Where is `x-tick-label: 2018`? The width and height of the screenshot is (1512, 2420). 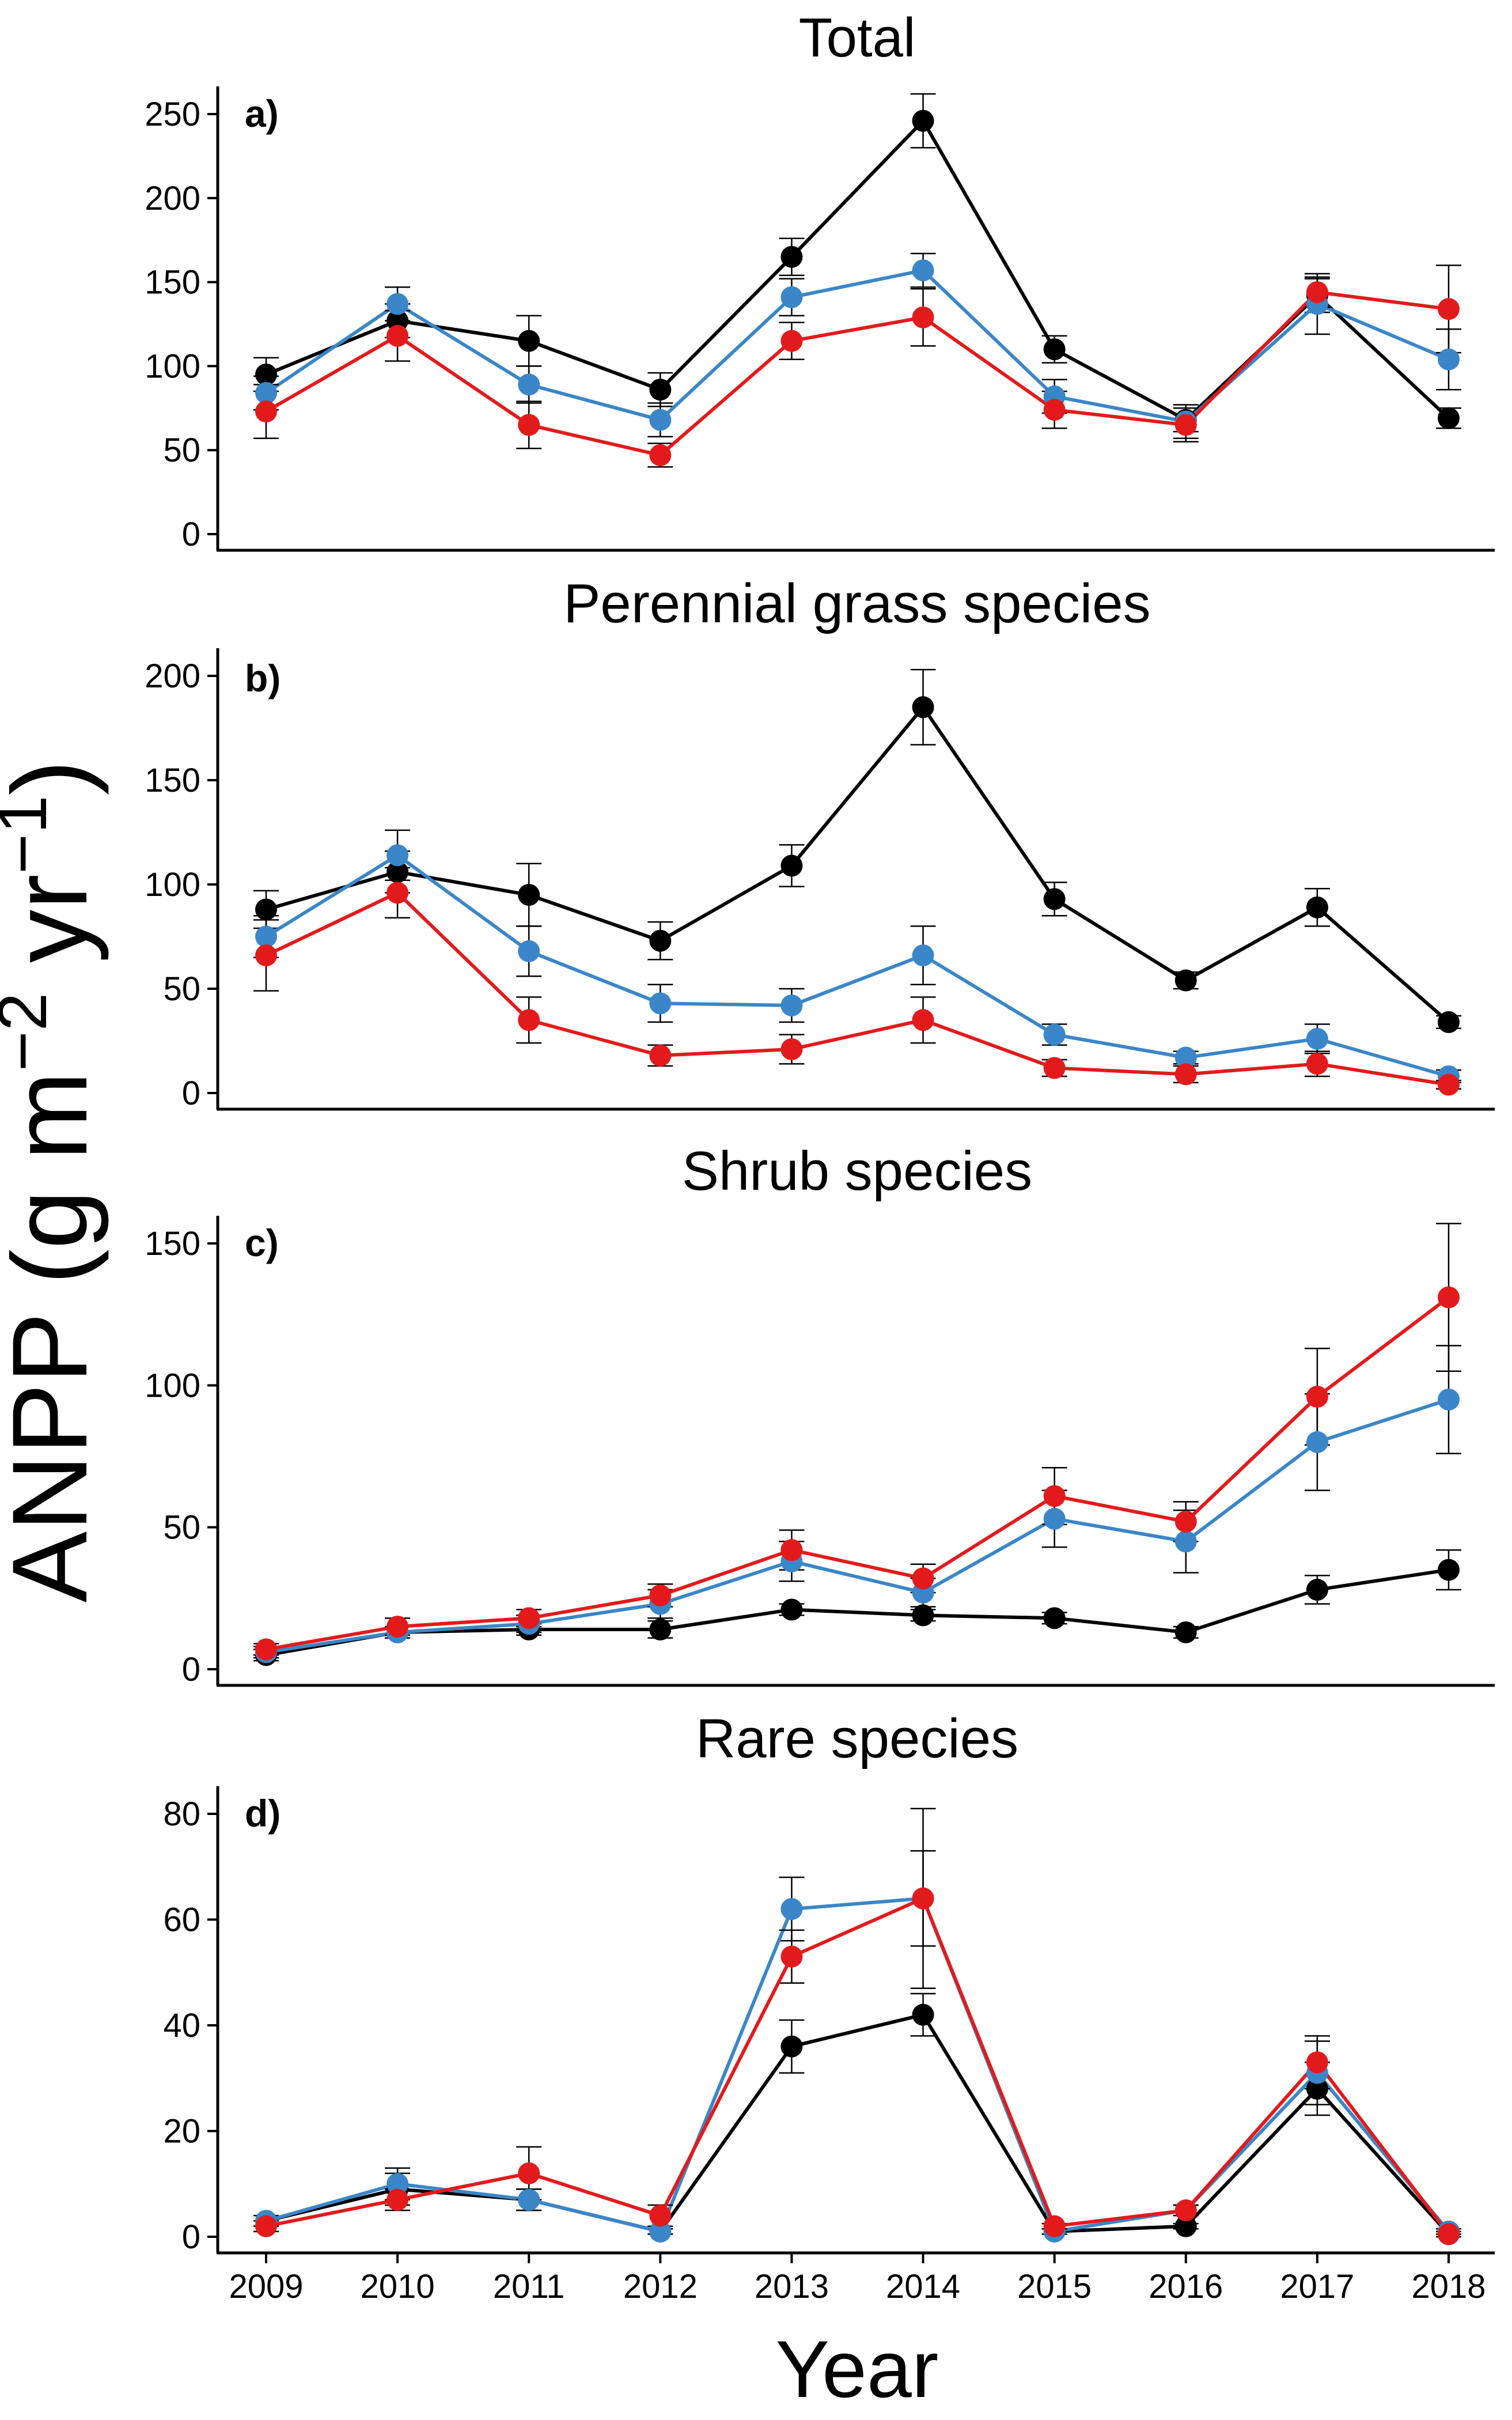 x-tick-label: 2018 is located at coordinates (1448, 2286).